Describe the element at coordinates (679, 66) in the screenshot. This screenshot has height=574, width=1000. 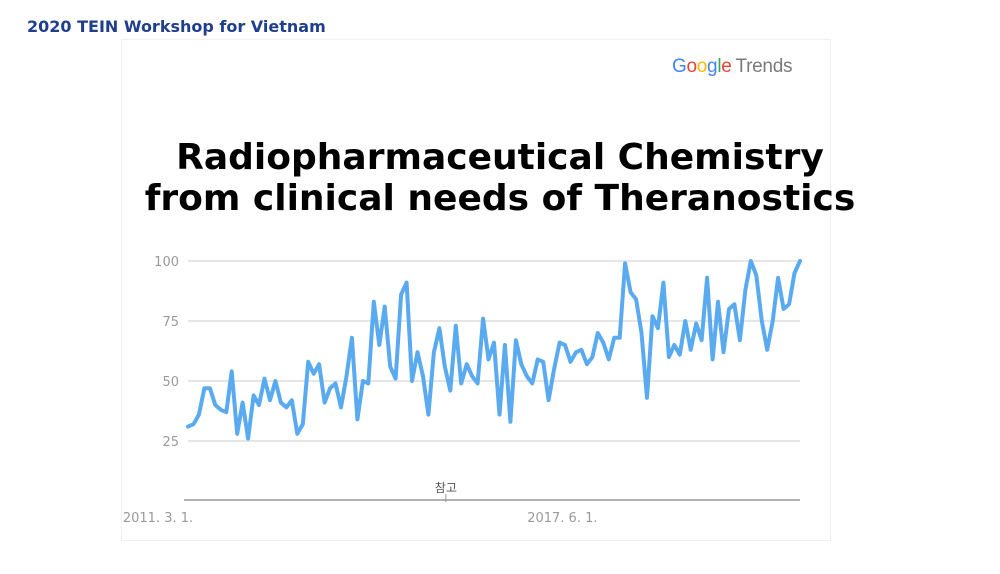
I see `logo-letter: G` at that location.